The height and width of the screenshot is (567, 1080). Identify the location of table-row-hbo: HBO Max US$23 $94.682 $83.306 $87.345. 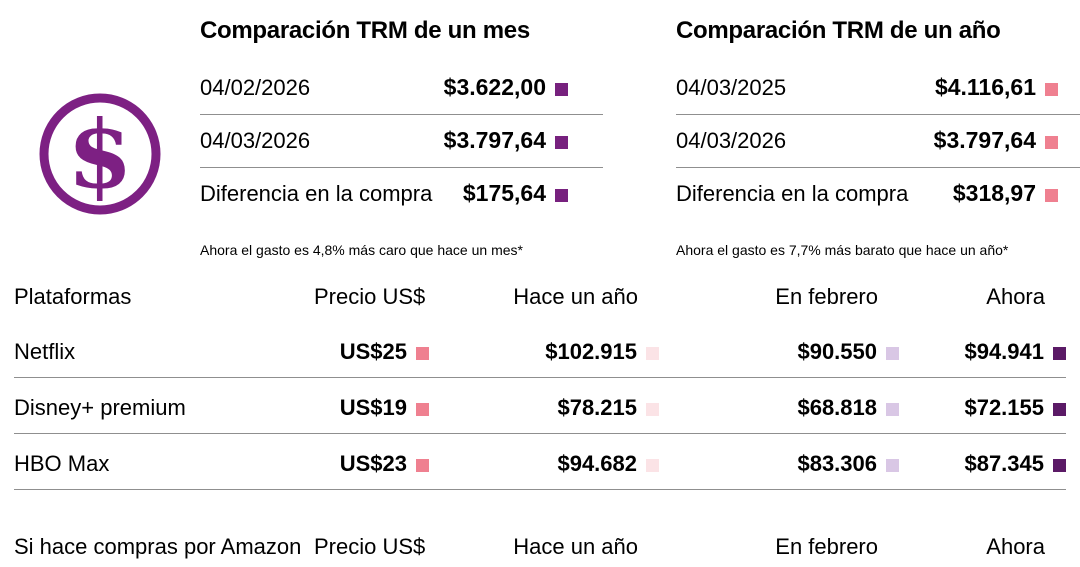
(540, 466).